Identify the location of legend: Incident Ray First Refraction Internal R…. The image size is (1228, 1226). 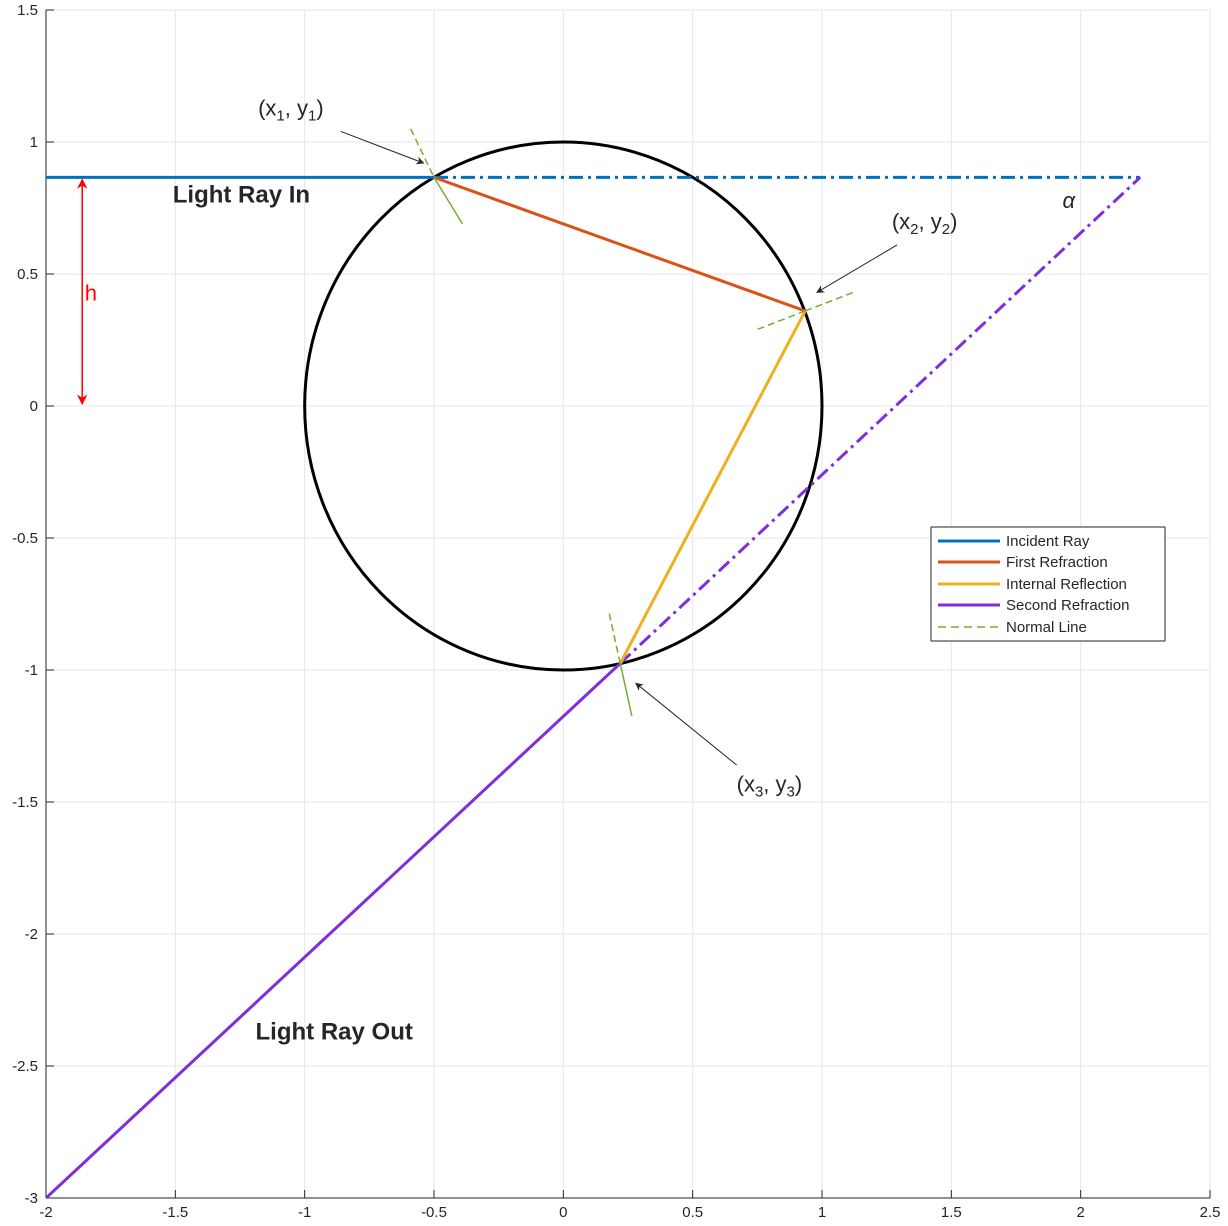
(1048, 584).